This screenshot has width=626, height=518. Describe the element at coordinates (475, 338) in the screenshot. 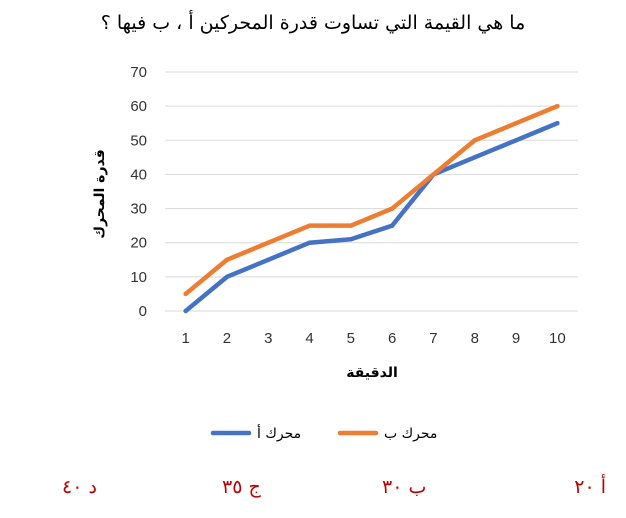

I see `x-tick-label: 8` at that location.